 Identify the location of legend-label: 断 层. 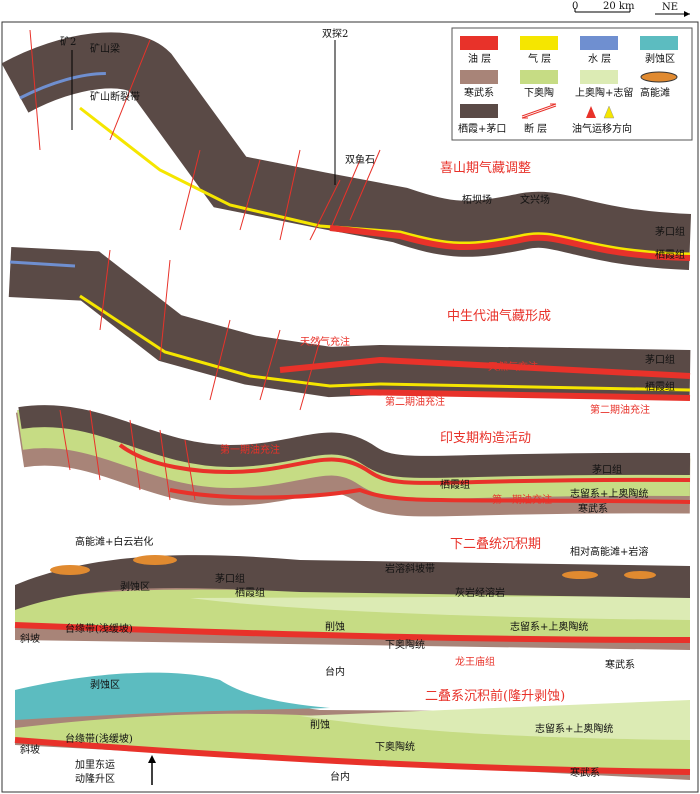
(535, 128).